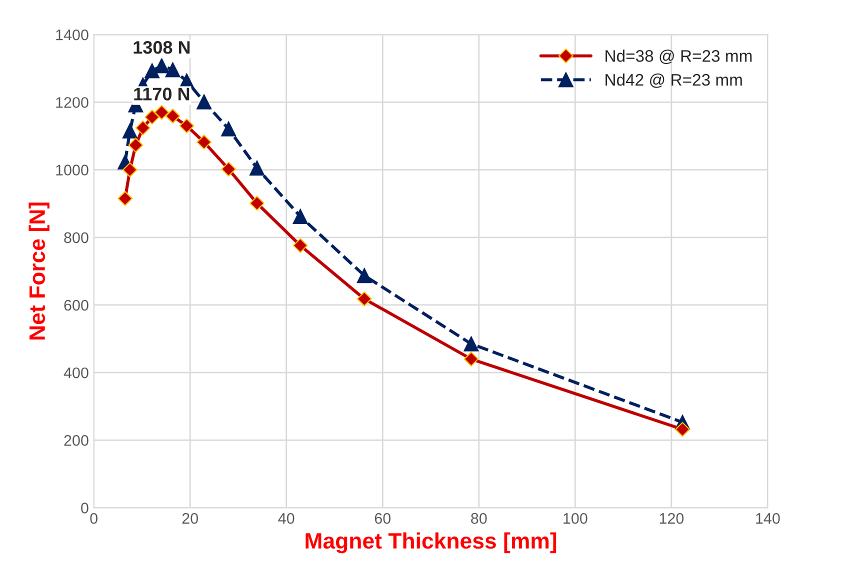 The image size is (853, 577). I want to click on y-tick-label: 800, so click(76, 238).